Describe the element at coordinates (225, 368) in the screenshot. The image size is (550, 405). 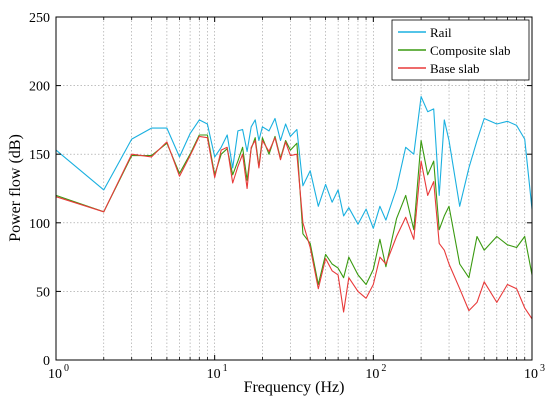
I see `x-tick-label-exponent: 1` at that location.